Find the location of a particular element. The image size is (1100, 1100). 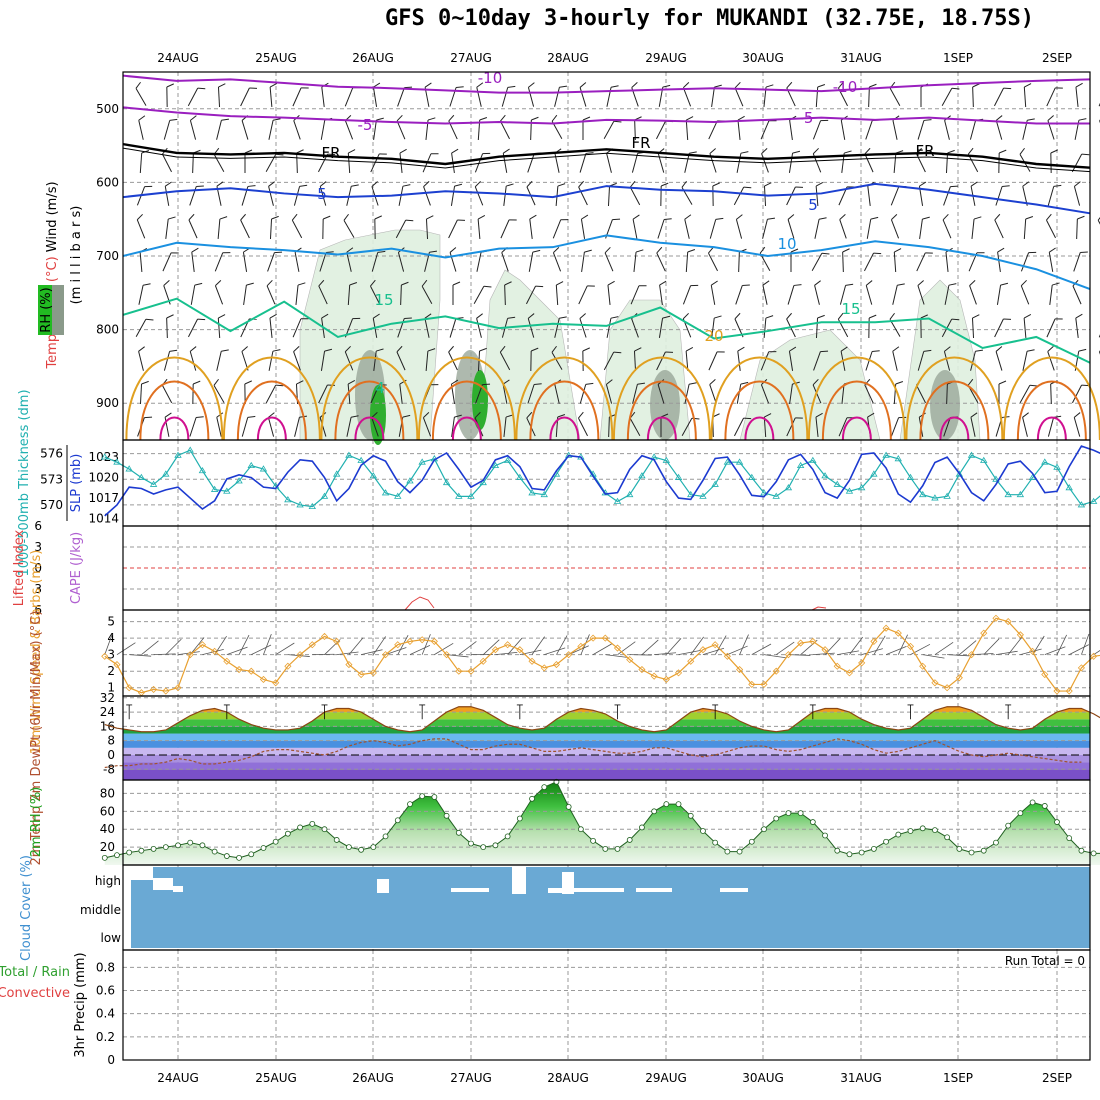

temp-tick: 0 is located at coordinates (111, 755).